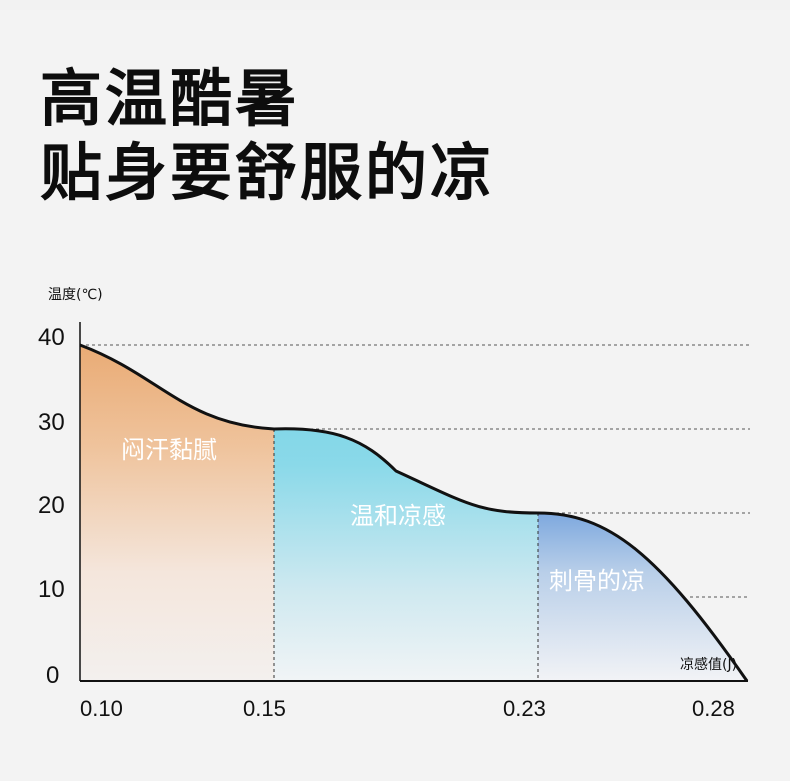  Describe the element at coordinates (75, 295) in the screenshot. I see `y-axis-label: 温度(℃)` at that location.